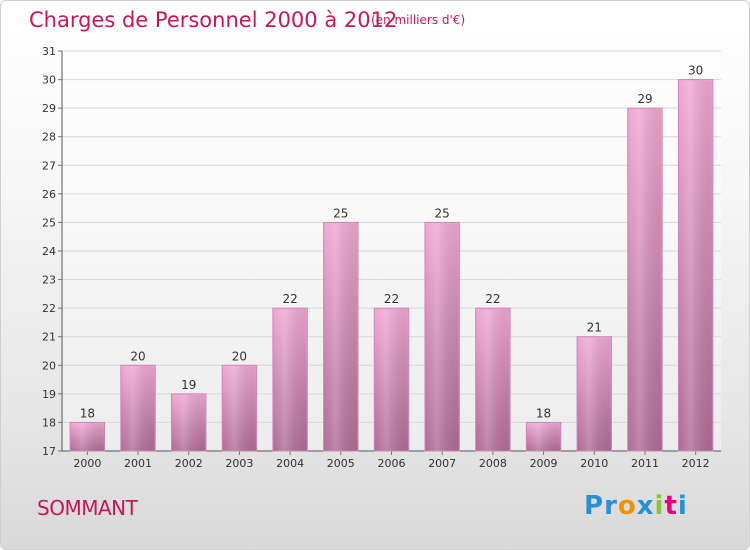  What do you see at coordinates (493, 463) in the screenshot?
I see `x-tick-label: 2008` at bounding box center [493, 463].